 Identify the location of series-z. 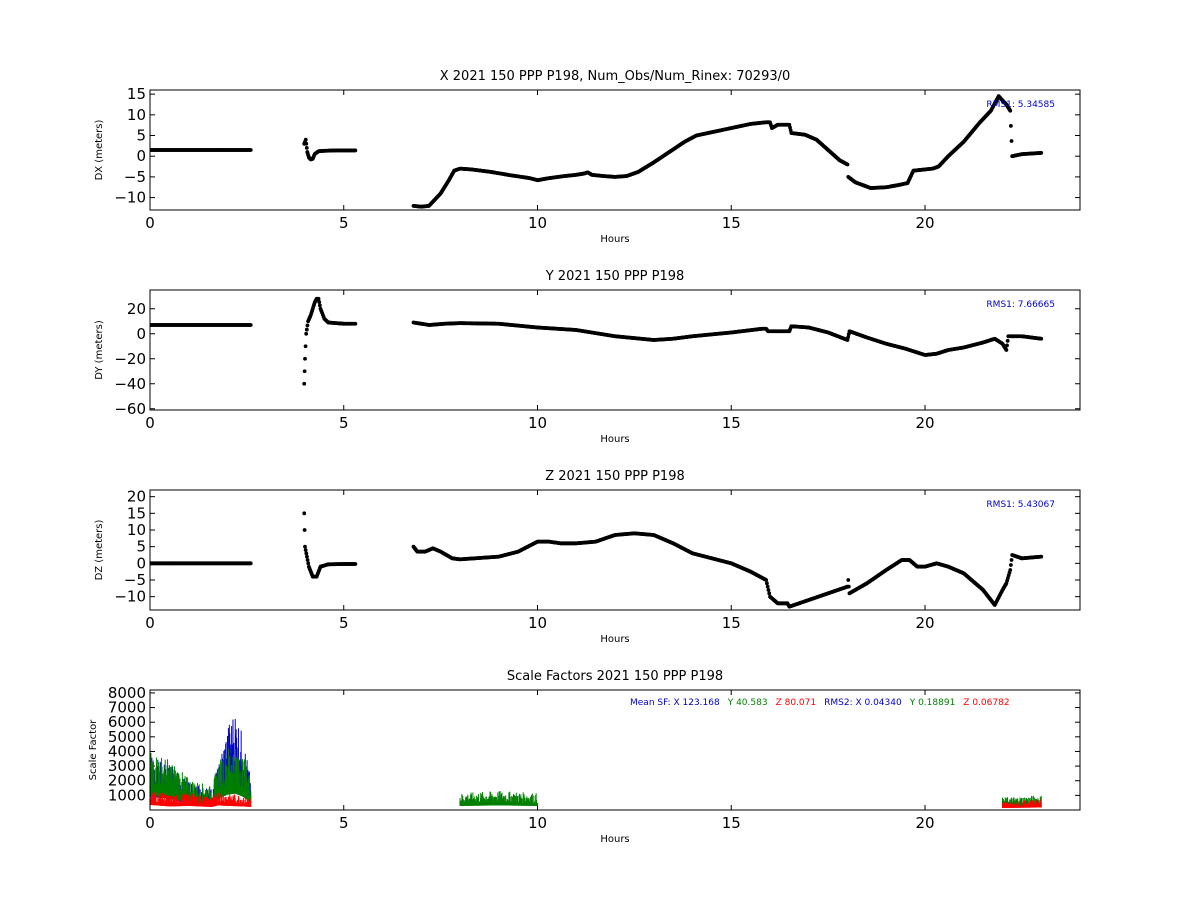
(596, 799).